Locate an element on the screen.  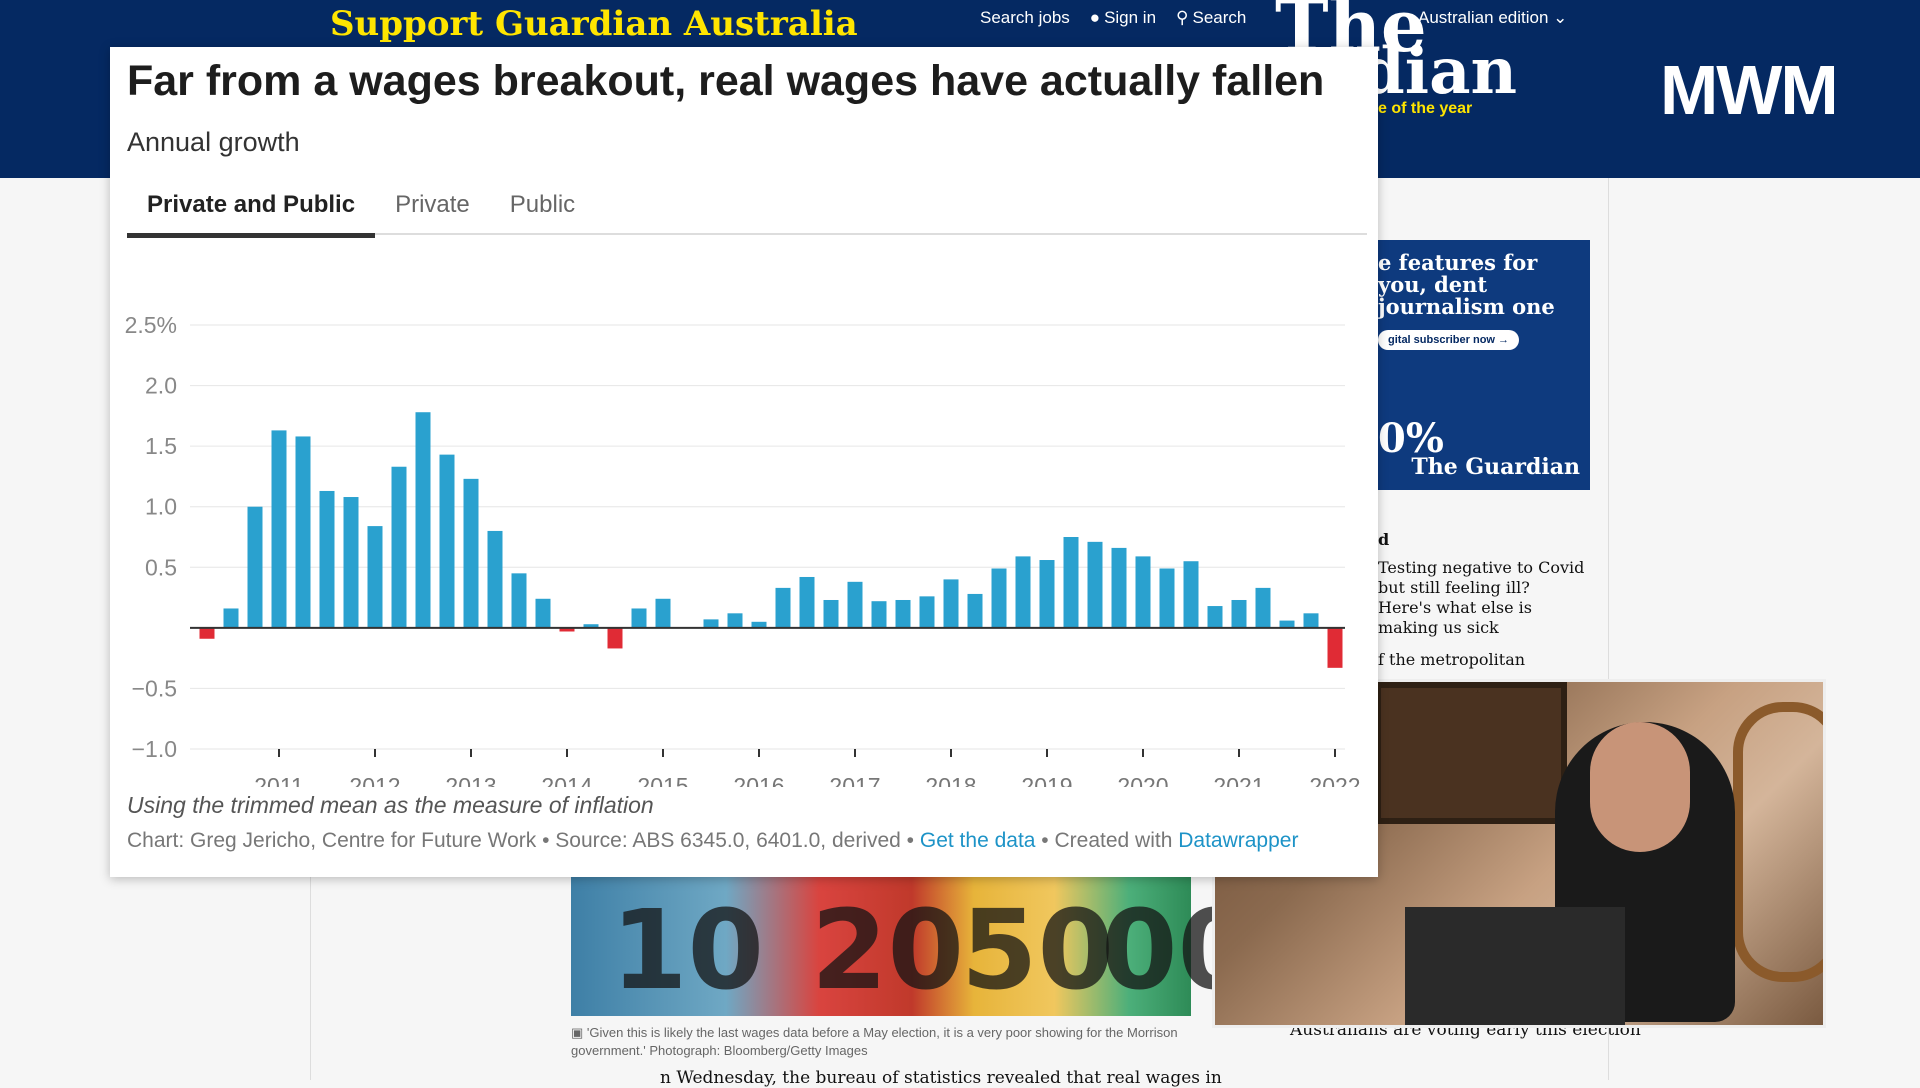
sidebar-story-link: f the metropolitan is located at coordinates (1452, 659).